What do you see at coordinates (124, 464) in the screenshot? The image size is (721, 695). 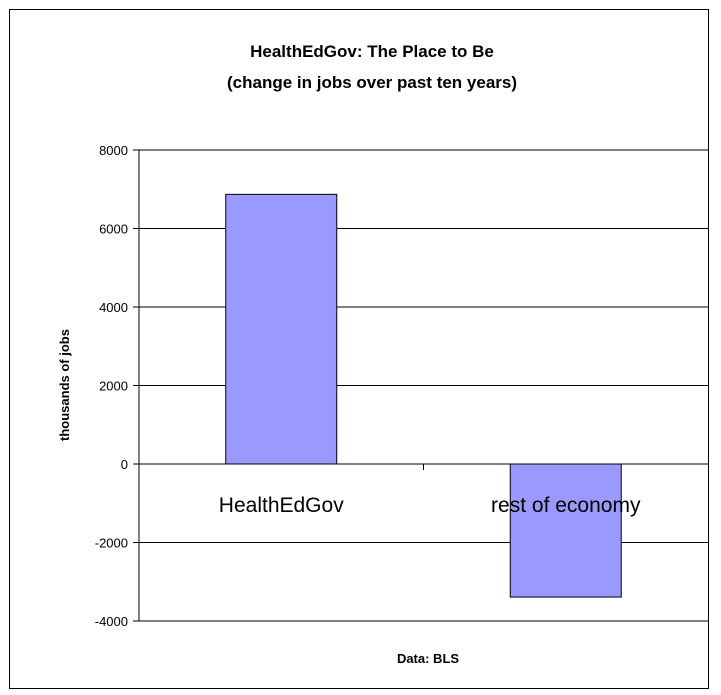 I see `y-tick-label: 0` at bounding box center [124, 464].